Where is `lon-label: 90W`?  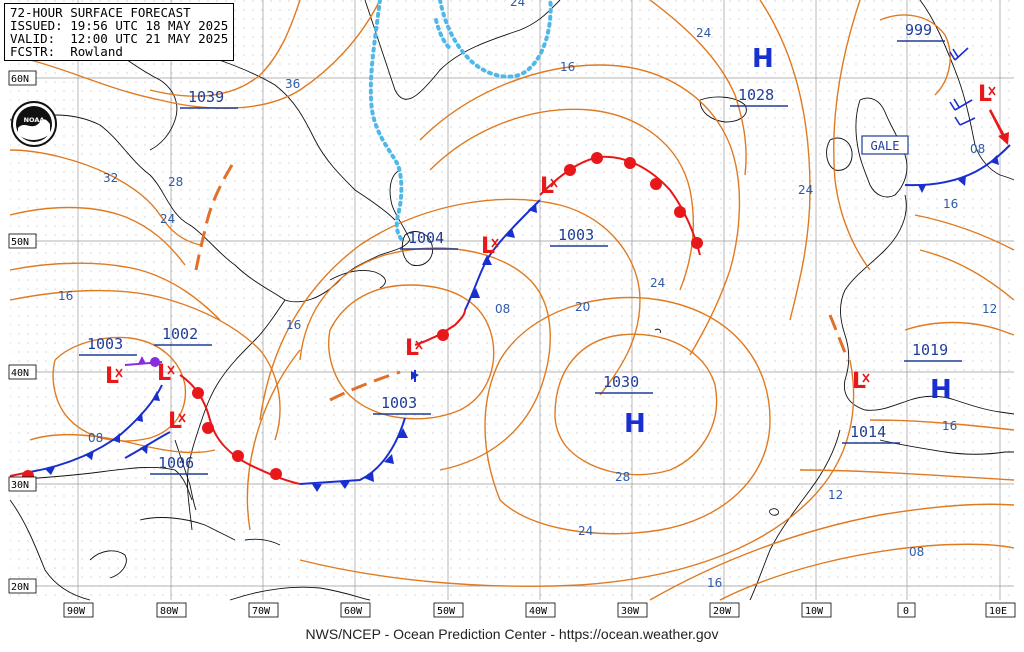 lon-label: 90W is located at coordinates (76, 611).